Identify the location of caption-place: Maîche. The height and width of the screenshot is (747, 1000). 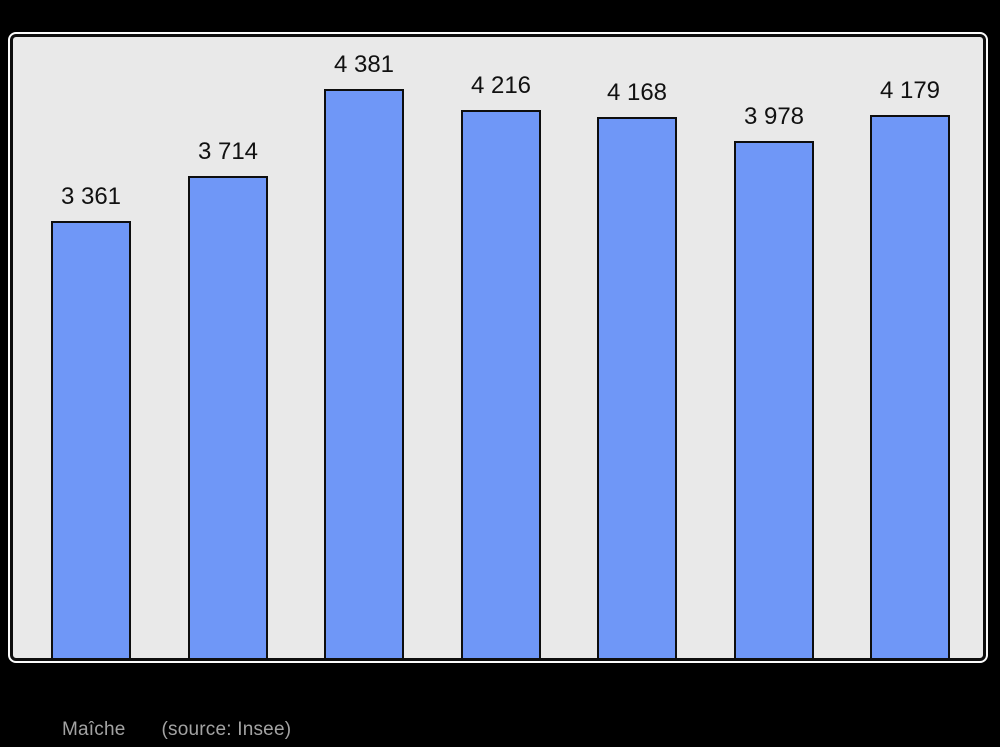
(94, 729).